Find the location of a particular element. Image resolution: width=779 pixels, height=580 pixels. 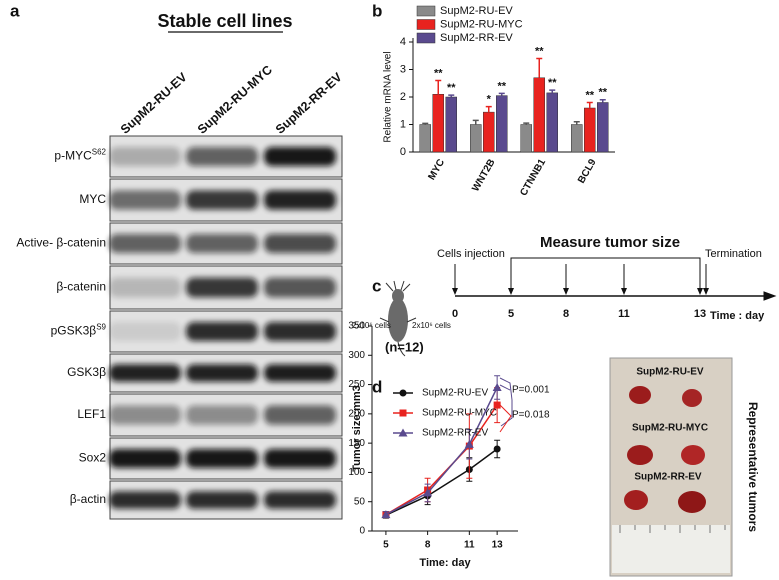

row-label: GSK3β is located at coordinates (86, 372).